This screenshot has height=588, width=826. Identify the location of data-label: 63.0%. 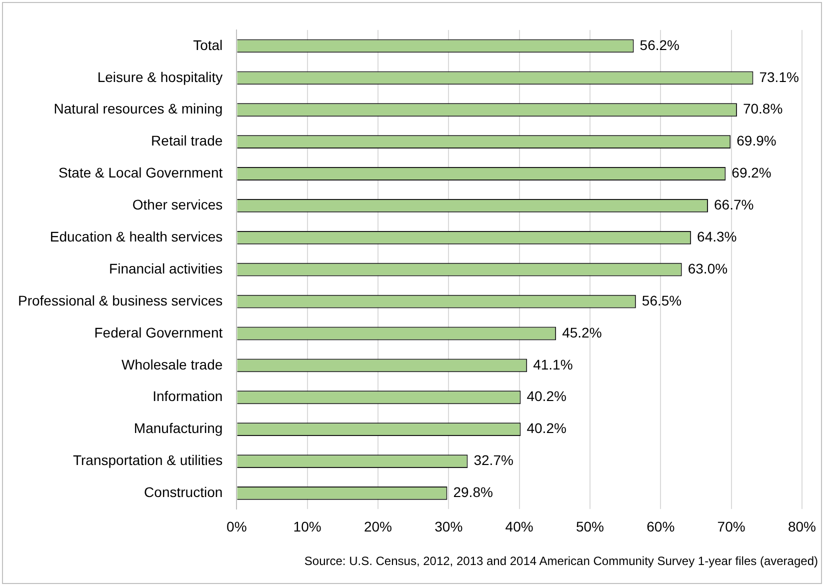
(708, 268).